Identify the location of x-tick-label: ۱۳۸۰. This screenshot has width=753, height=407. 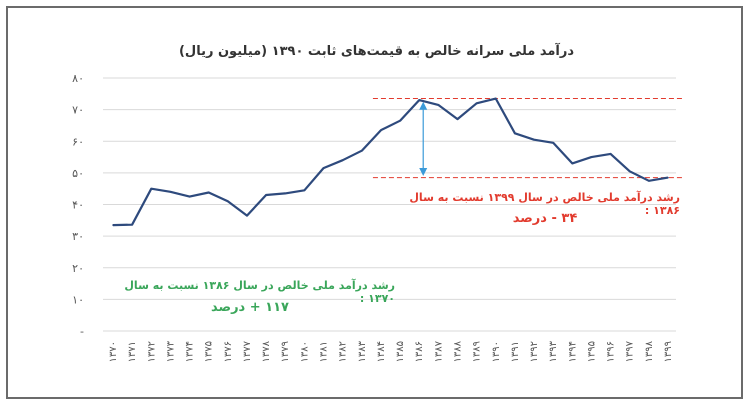
(304, 351).